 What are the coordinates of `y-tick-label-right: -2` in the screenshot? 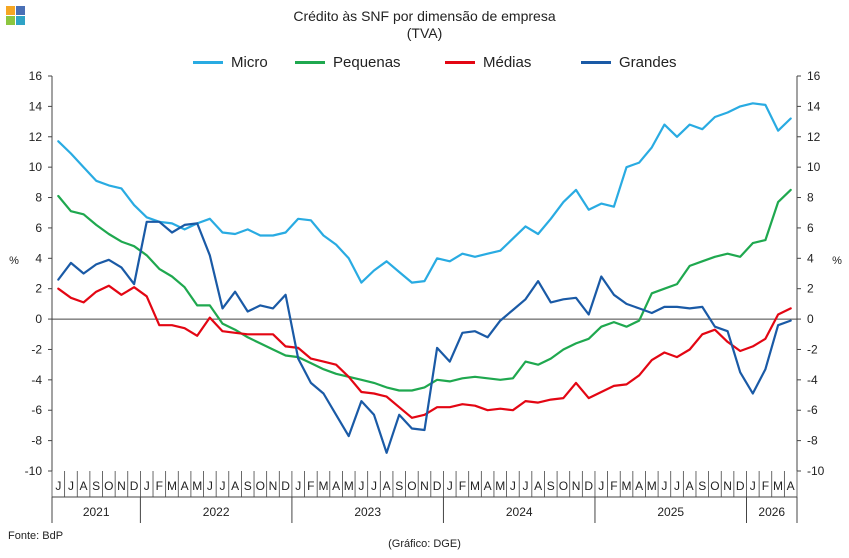 It's located at (812, 349).